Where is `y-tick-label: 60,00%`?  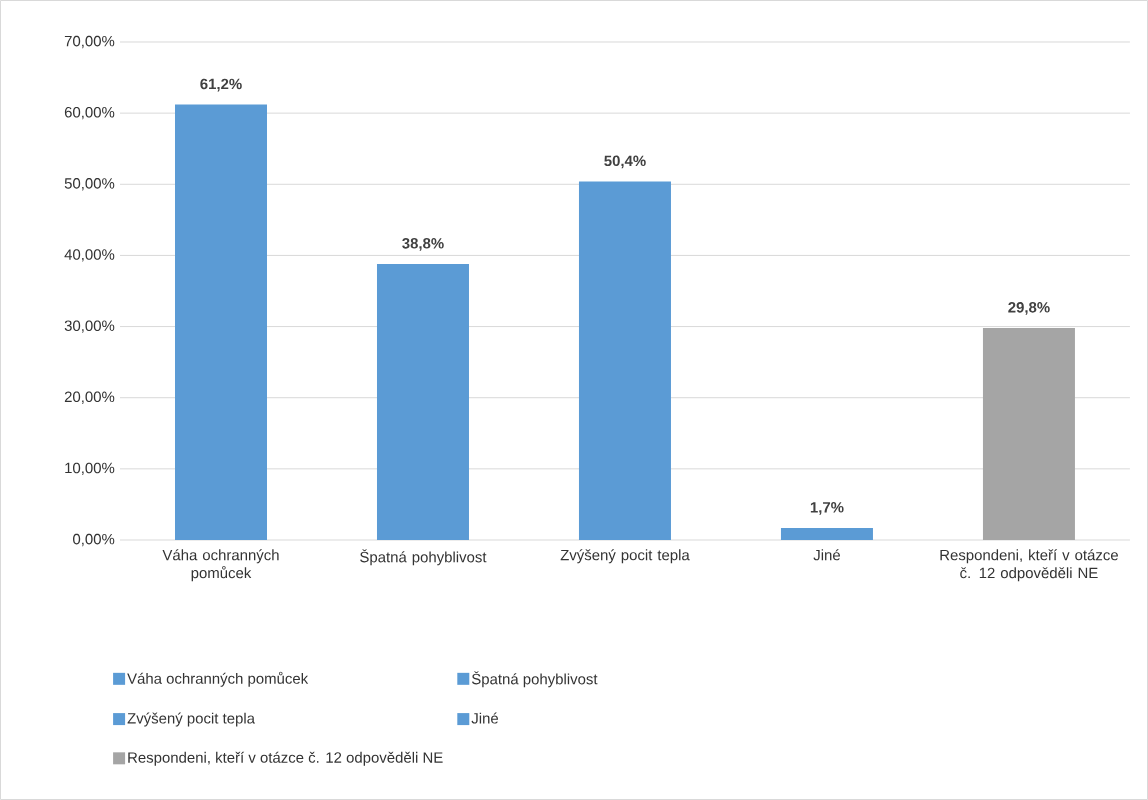
y-tick-label: 60,00% is located at coordinates (89, 113).